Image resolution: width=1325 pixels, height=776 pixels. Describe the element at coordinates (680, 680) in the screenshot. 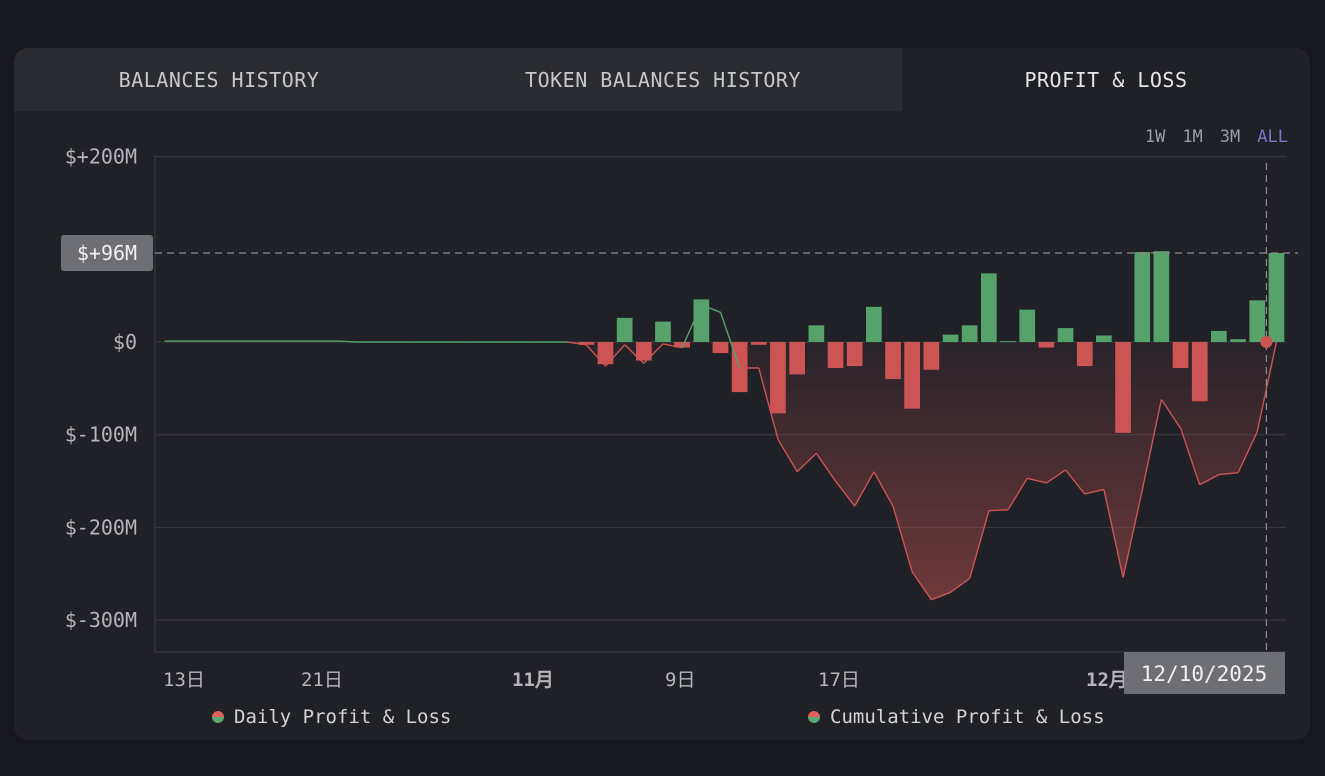

I see `x-tick-label: 9日` at that location.